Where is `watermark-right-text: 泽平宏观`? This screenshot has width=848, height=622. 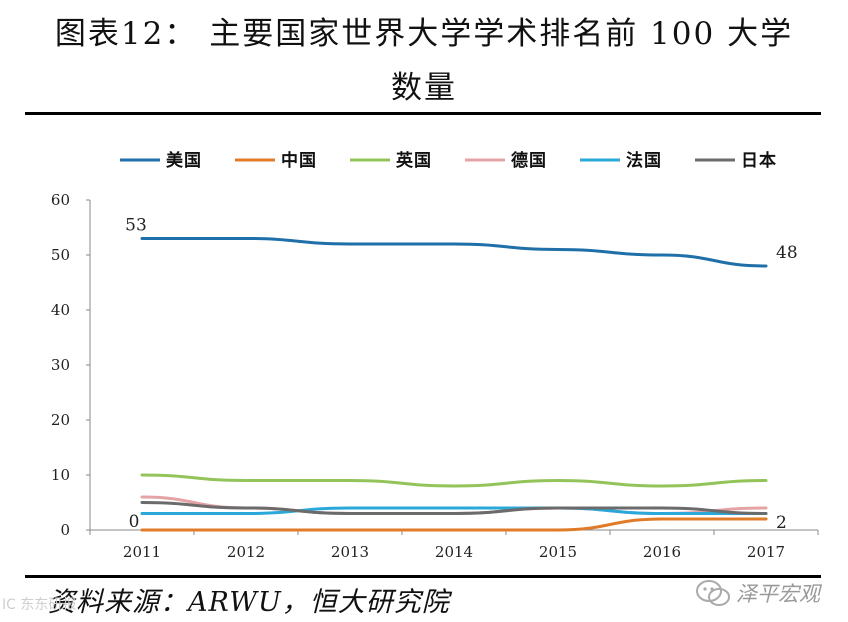 watermark-right-text: 泽平宏观 is located at coordinates (778, 594).